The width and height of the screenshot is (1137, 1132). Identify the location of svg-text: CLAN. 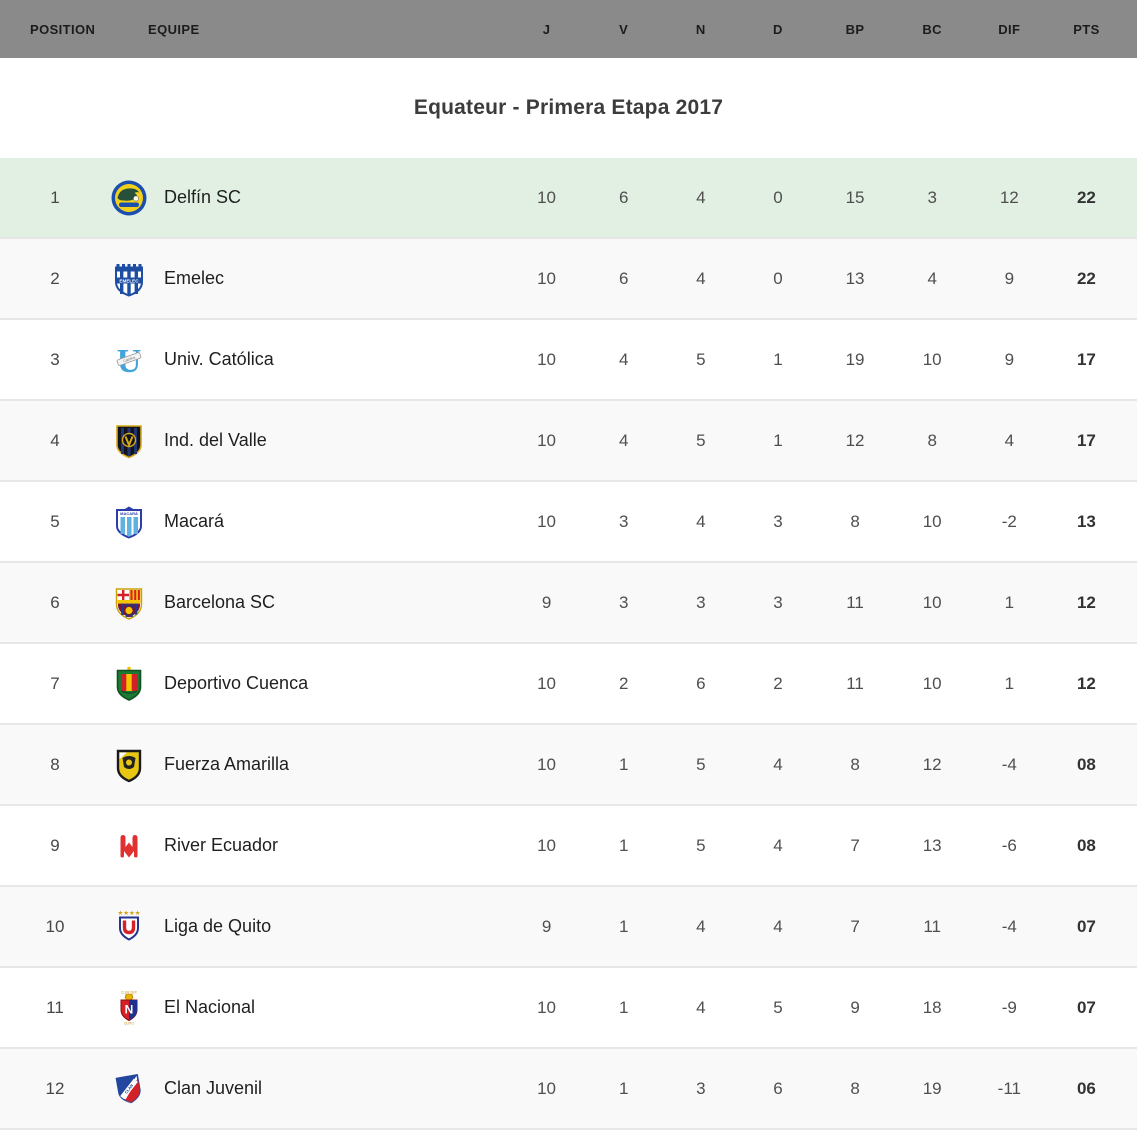
(128, 1088).